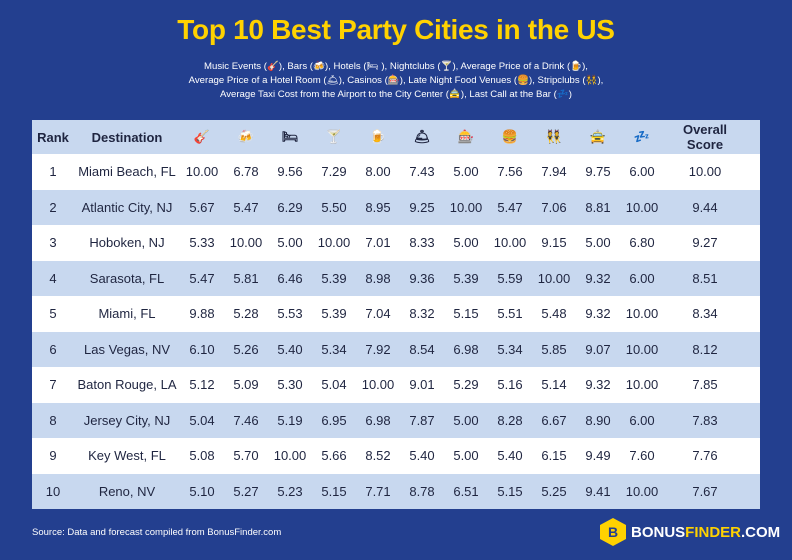 Image resolution: width=792 pixels, height=560 pixels. I want to click on score-cell: 5.28, so click(246, 314).